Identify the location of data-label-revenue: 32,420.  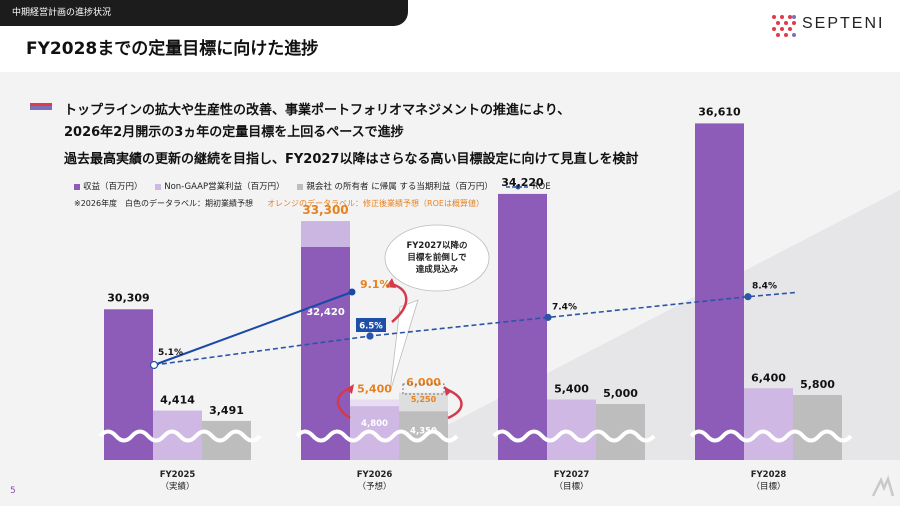
(325, 312).